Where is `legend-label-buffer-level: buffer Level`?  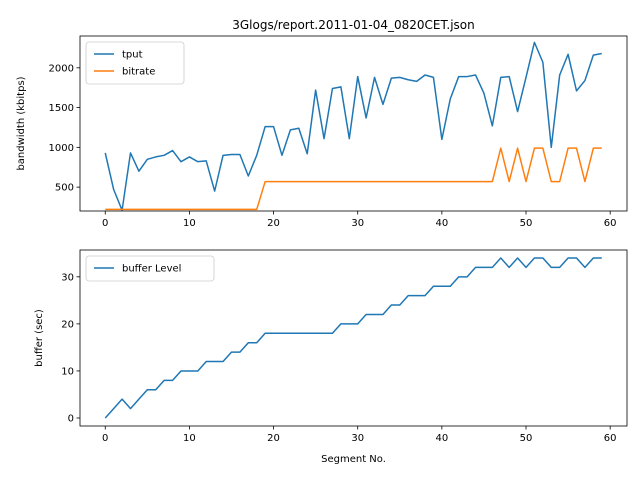 legend-label-buffer-level: buffer Level is located at coordinates (151, 269).